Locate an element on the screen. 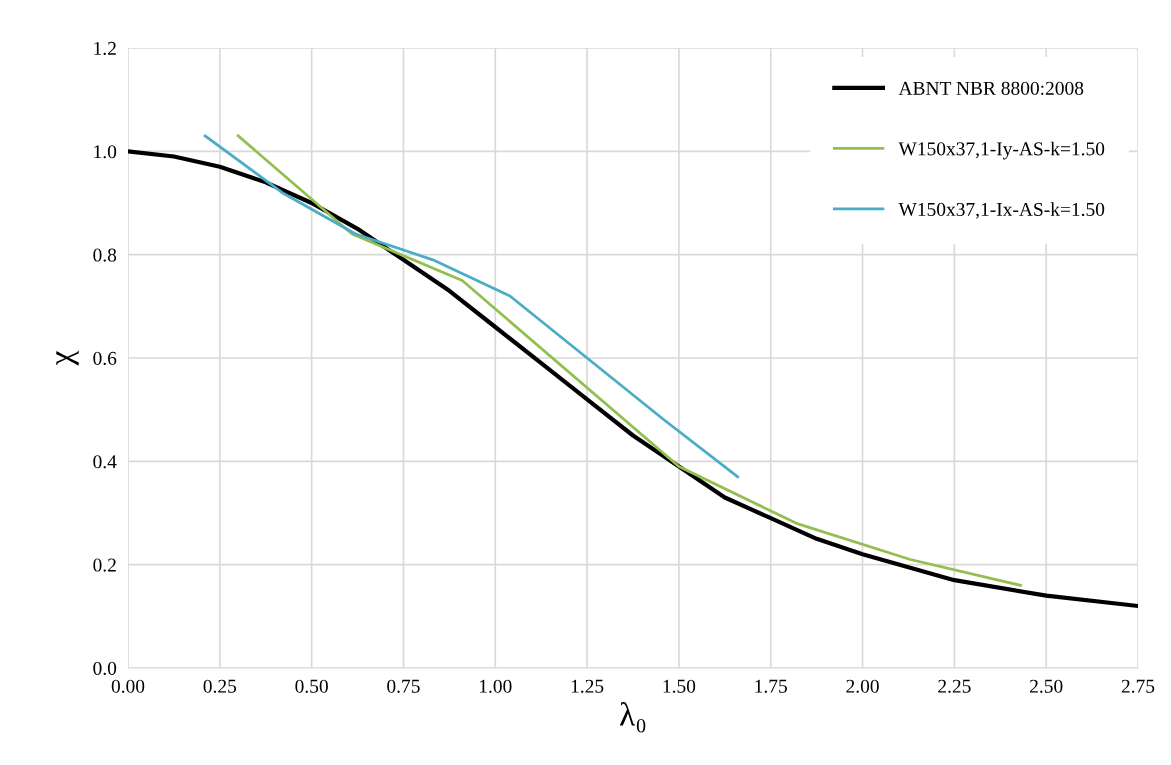 This screenshot has height=765, width=1171. y-axis-title: χ is located at coordinates (67, 358).